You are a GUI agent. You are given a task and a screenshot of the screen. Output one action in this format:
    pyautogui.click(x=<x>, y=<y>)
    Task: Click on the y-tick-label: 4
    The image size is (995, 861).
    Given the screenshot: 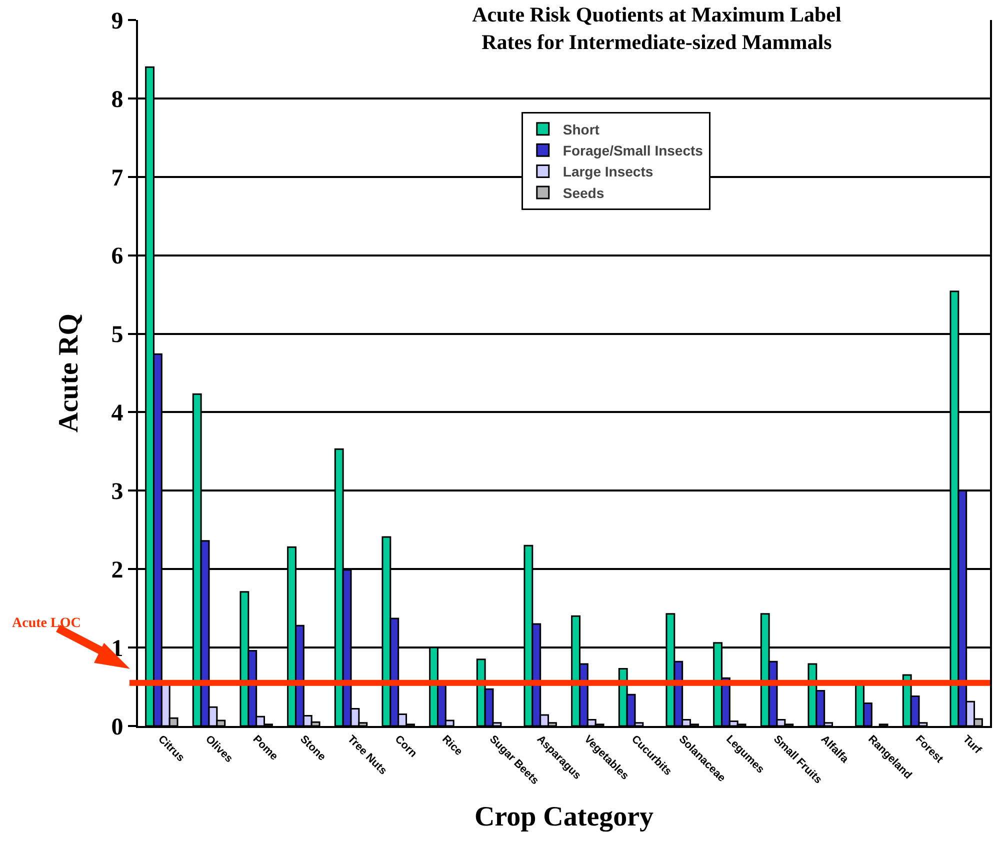 What is the action you would take?
    pyautogui.click(x=117, y=413)
    